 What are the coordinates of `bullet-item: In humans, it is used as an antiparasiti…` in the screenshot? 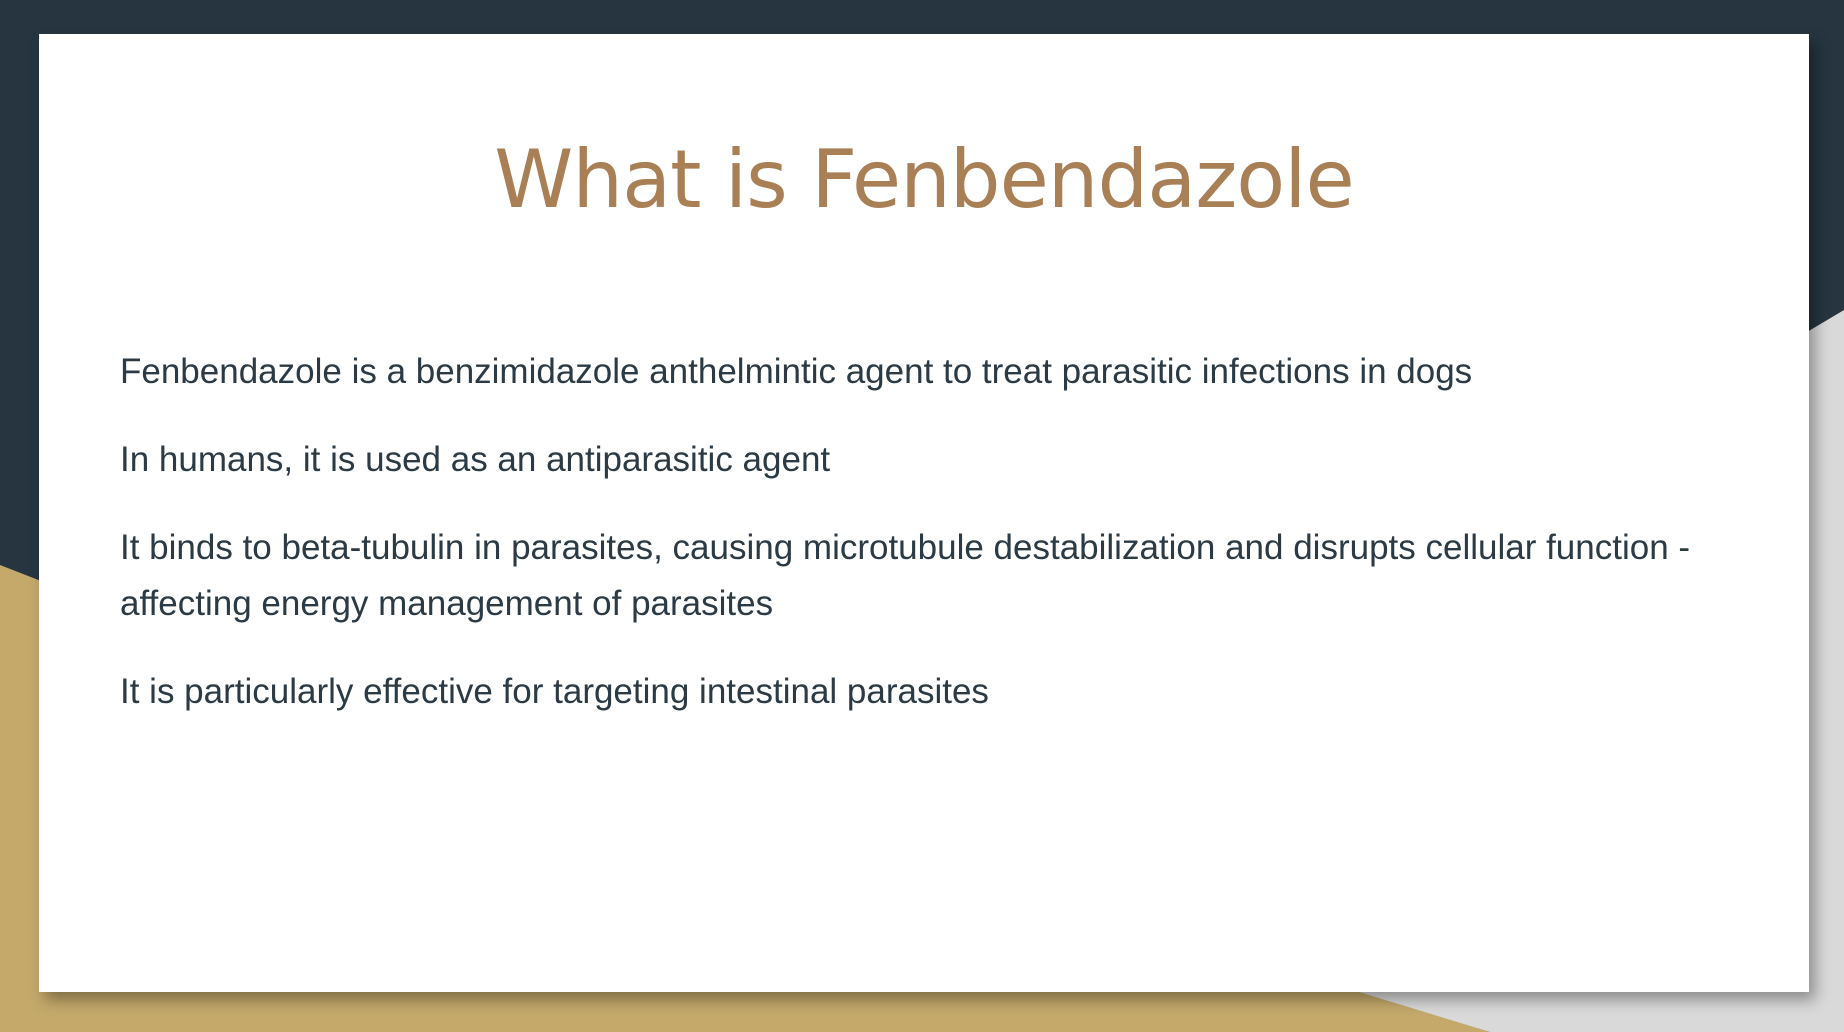 It's located at (475, 459).